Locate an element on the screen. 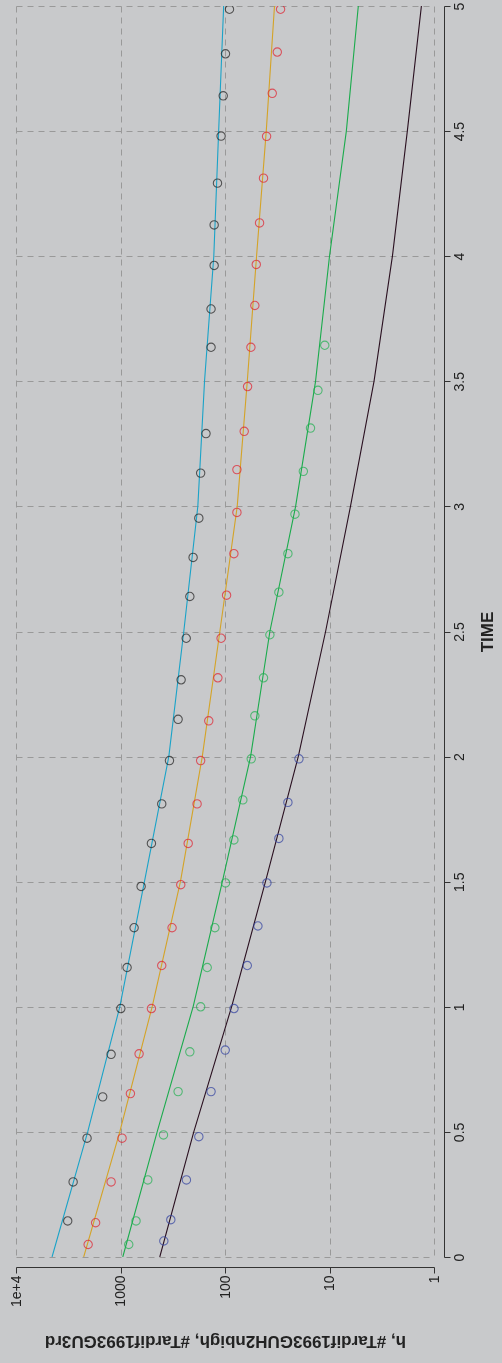  x-tick-label: 1 is located at coordinates (433, 1279).